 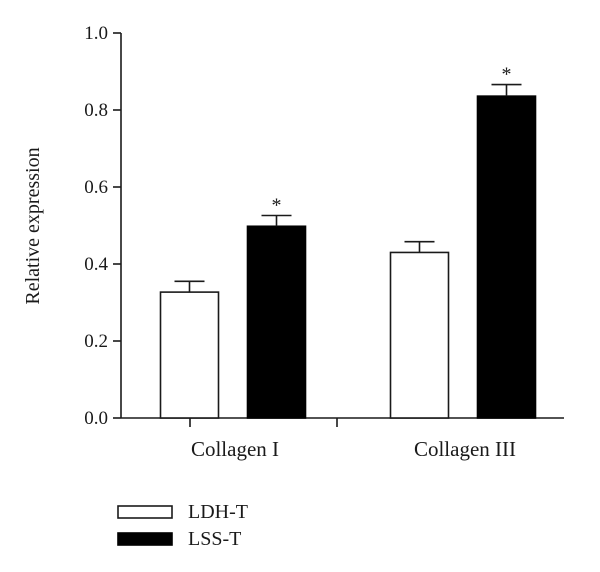 I want to click on legend-label: LSS-T, so click(x=214, y=539).